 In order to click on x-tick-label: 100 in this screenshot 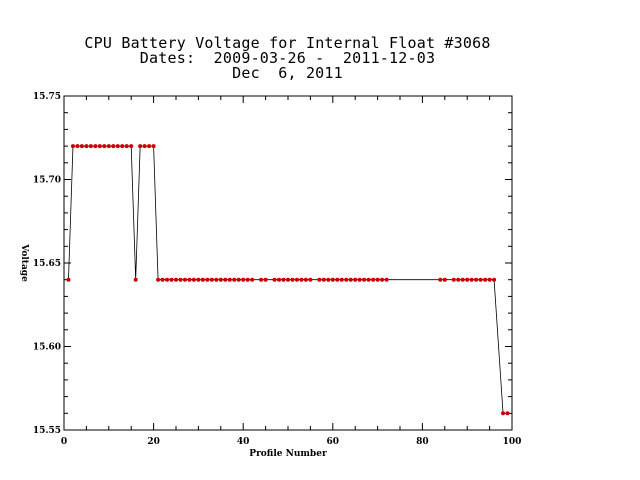, I will do `click(512, 442)`.